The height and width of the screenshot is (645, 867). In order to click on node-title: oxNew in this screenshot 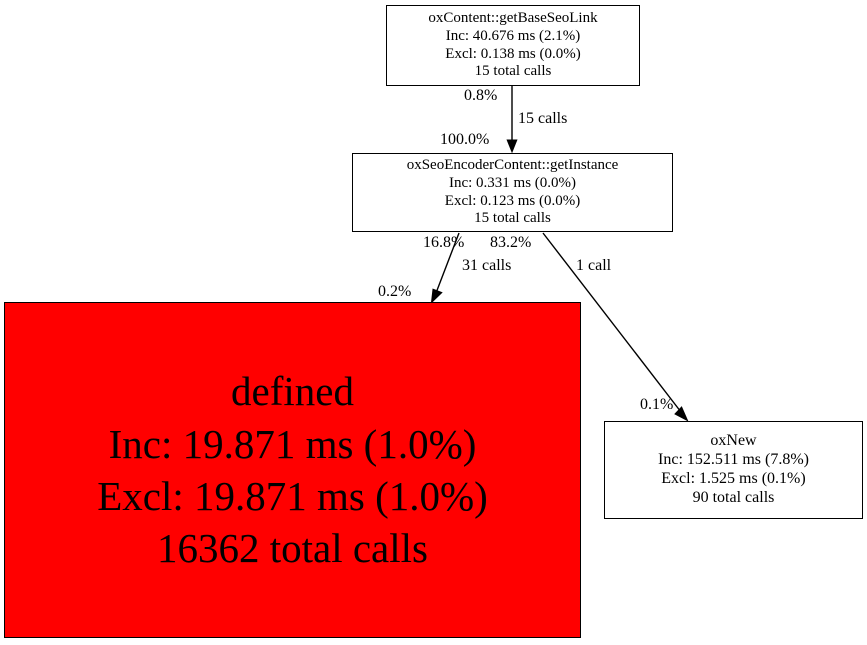, I will do `click(733, 441)`.